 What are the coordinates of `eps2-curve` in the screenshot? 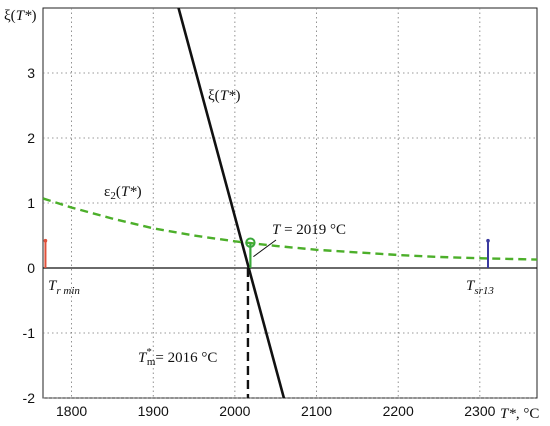 It's located at (290, 229).